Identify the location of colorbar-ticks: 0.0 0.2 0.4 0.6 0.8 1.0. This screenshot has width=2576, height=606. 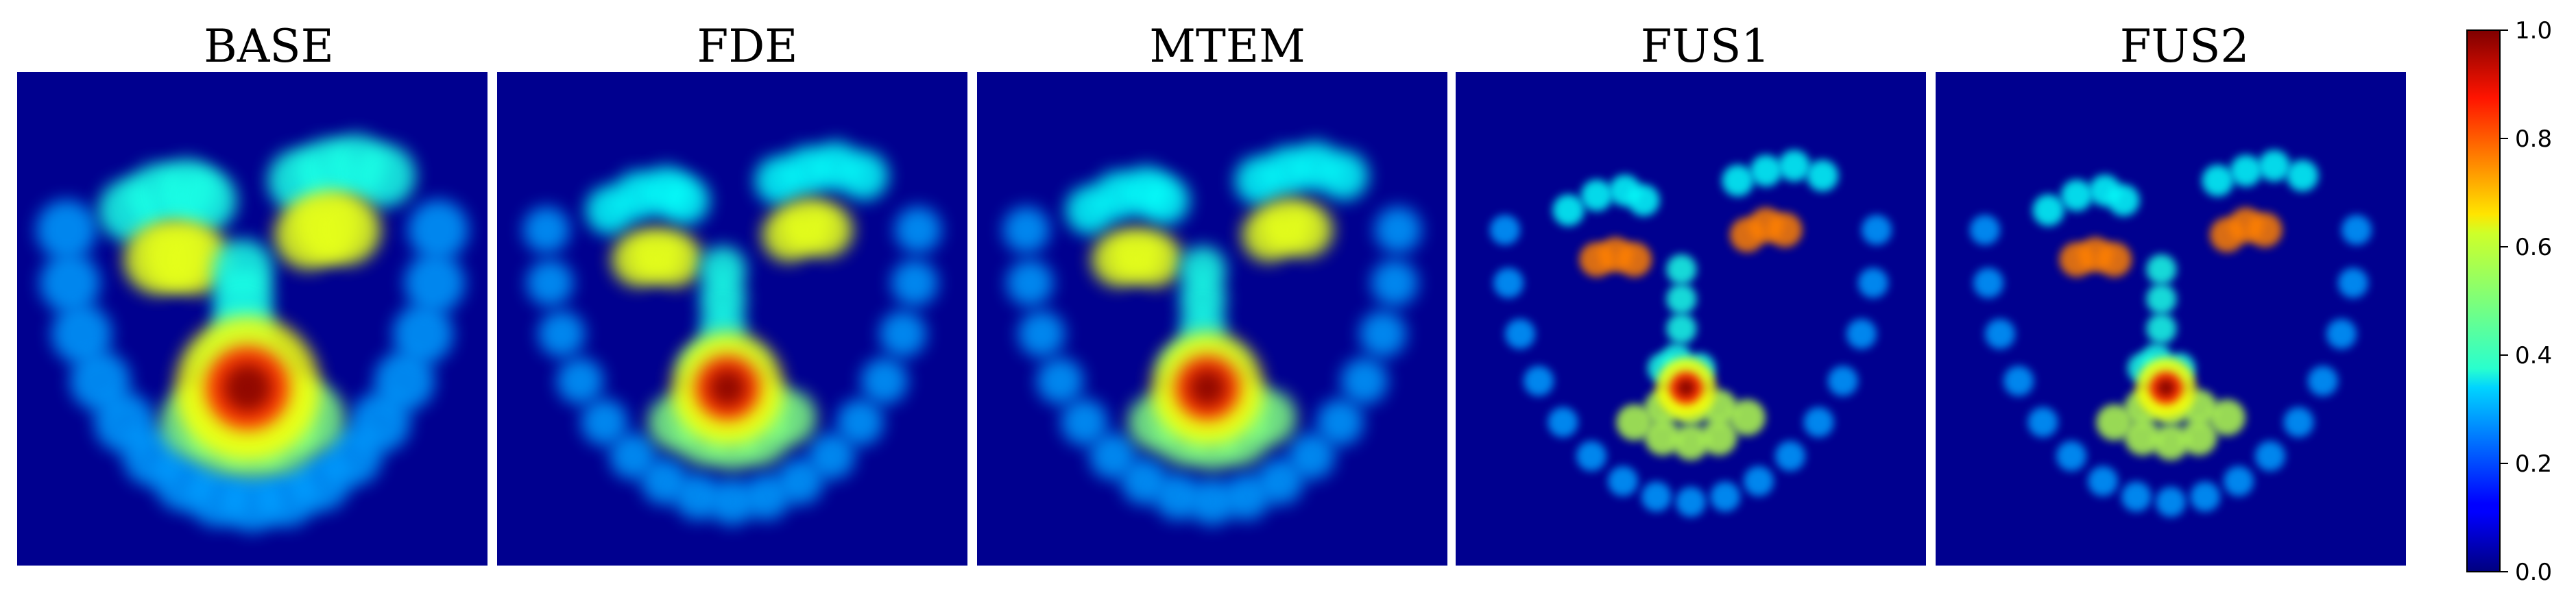
(2526, 301).